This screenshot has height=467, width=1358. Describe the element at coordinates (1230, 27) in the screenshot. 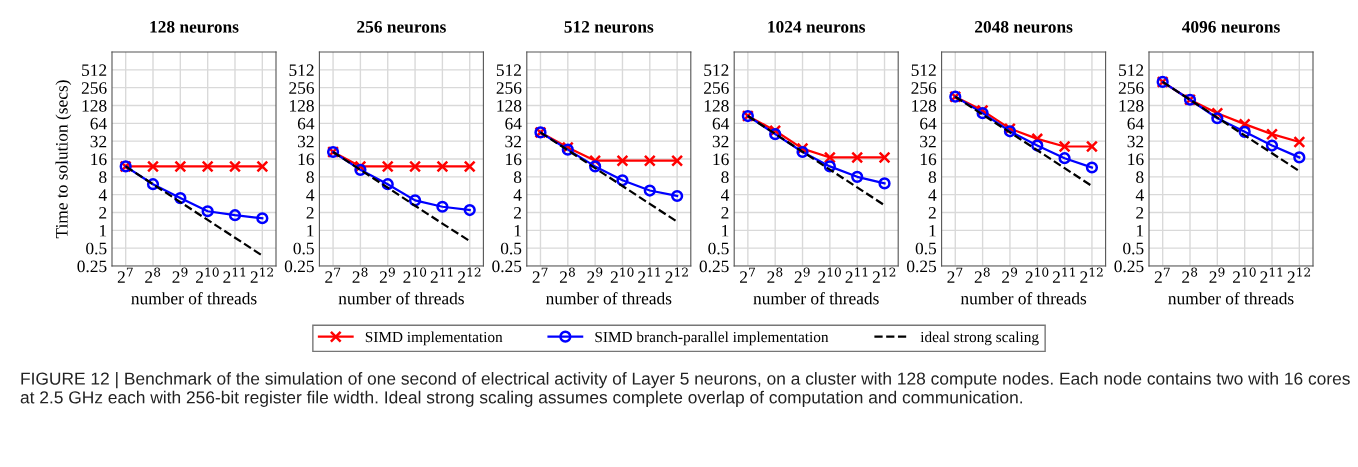

I see `chart-title: 4096 neurons` at that location.